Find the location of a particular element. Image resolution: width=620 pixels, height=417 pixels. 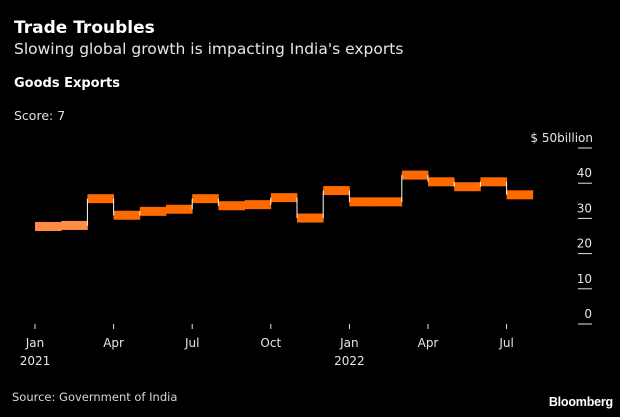

connectors-group is located at coordinates (297, 200).